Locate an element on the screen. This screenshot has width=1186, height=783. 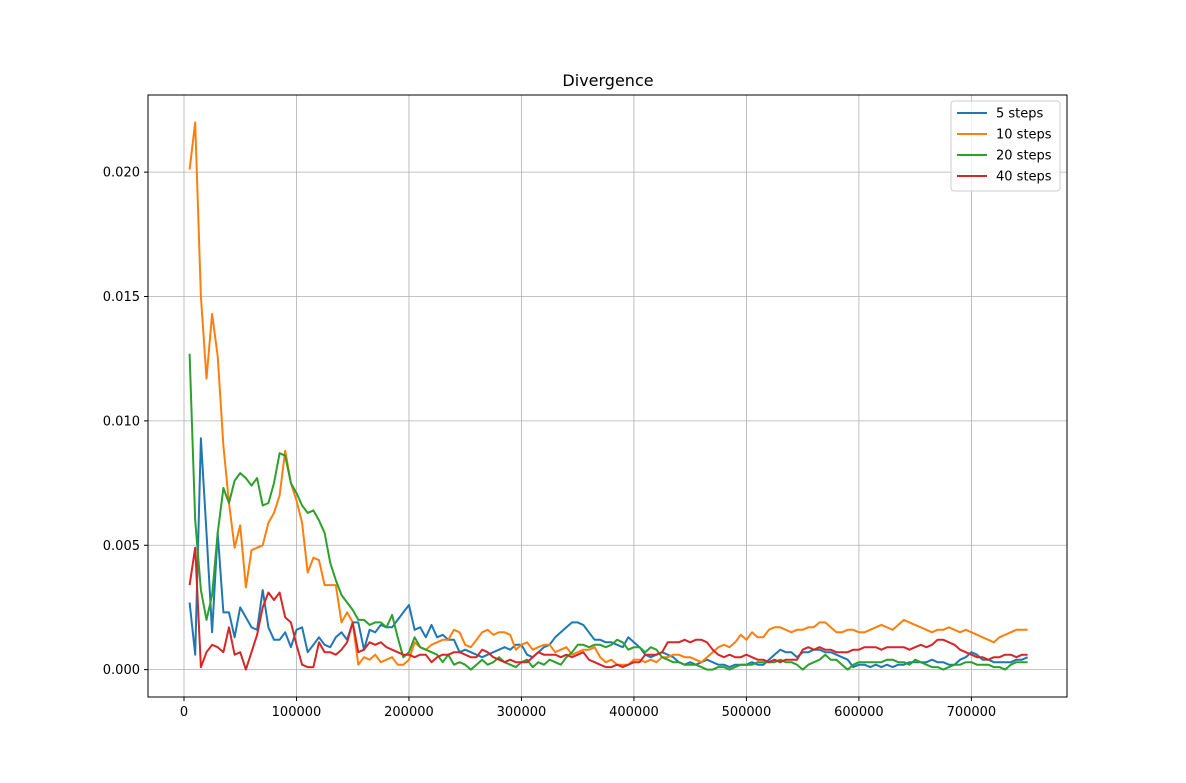
x-tick-label: 100000 is located at coordinates (297, 712).